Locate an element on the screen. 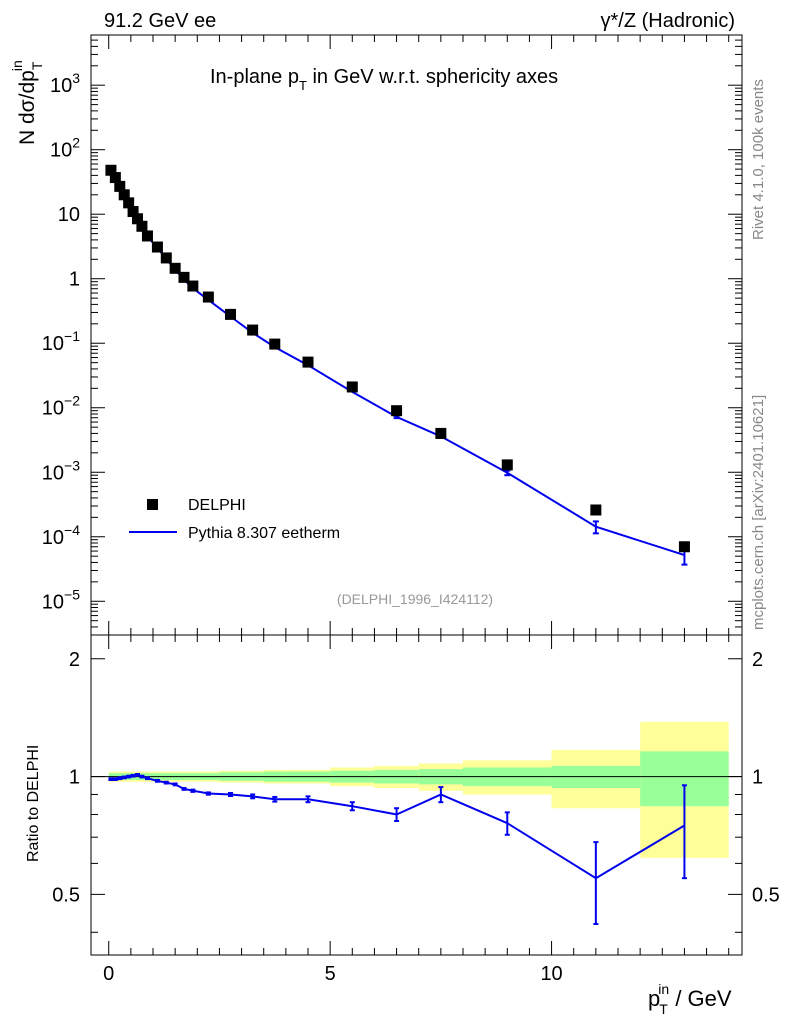  y-tick-label: 10 is located at coordinates (69, 215).